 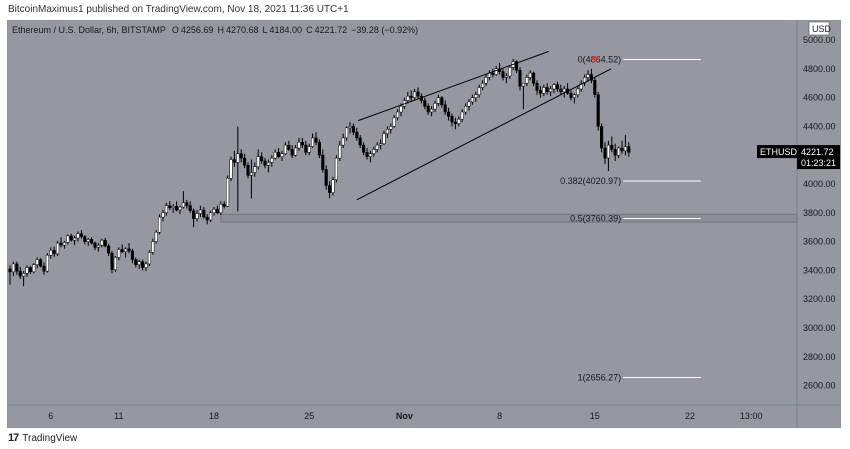 What do you see at coordinates (242, 30) in the screenshot?
I see `legend-high: 4270.68` at bounding box center [242, 30].